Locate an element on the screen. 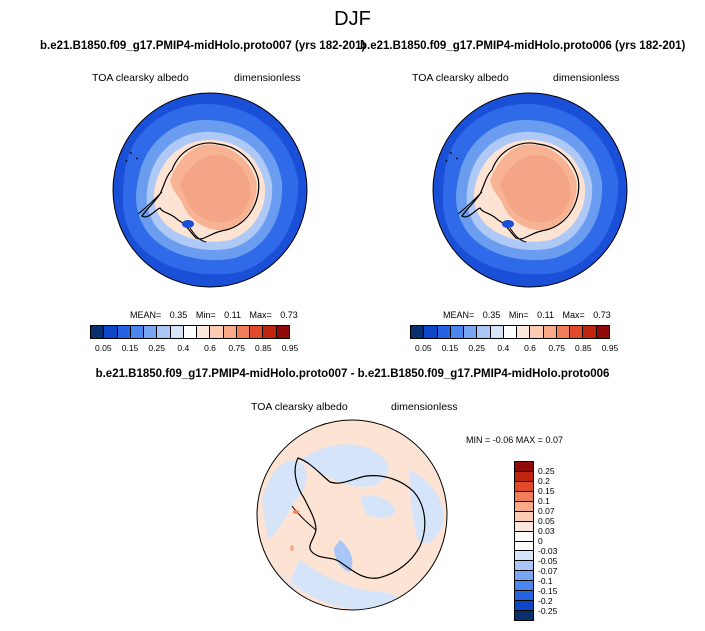 The width and height of the screenshot is (705, 631). panel-1-mean-value: 0.35 is located at coordinates (178, 315).